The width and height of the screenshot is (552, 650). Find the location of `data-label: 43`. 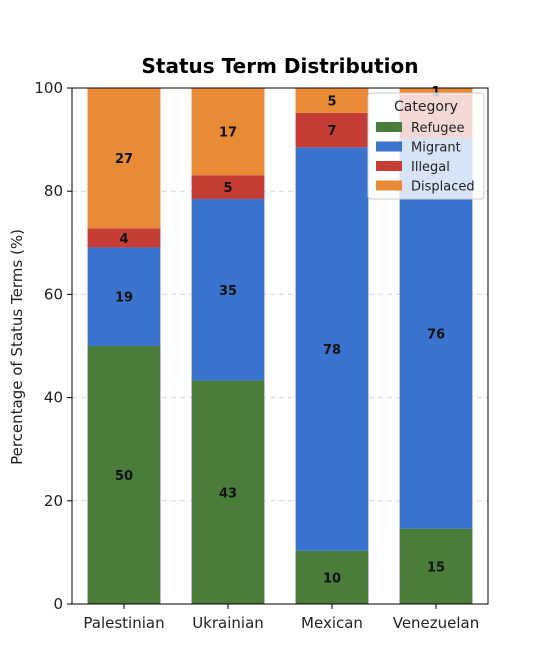

data-label: 43 is located at coordinates (228, 493).